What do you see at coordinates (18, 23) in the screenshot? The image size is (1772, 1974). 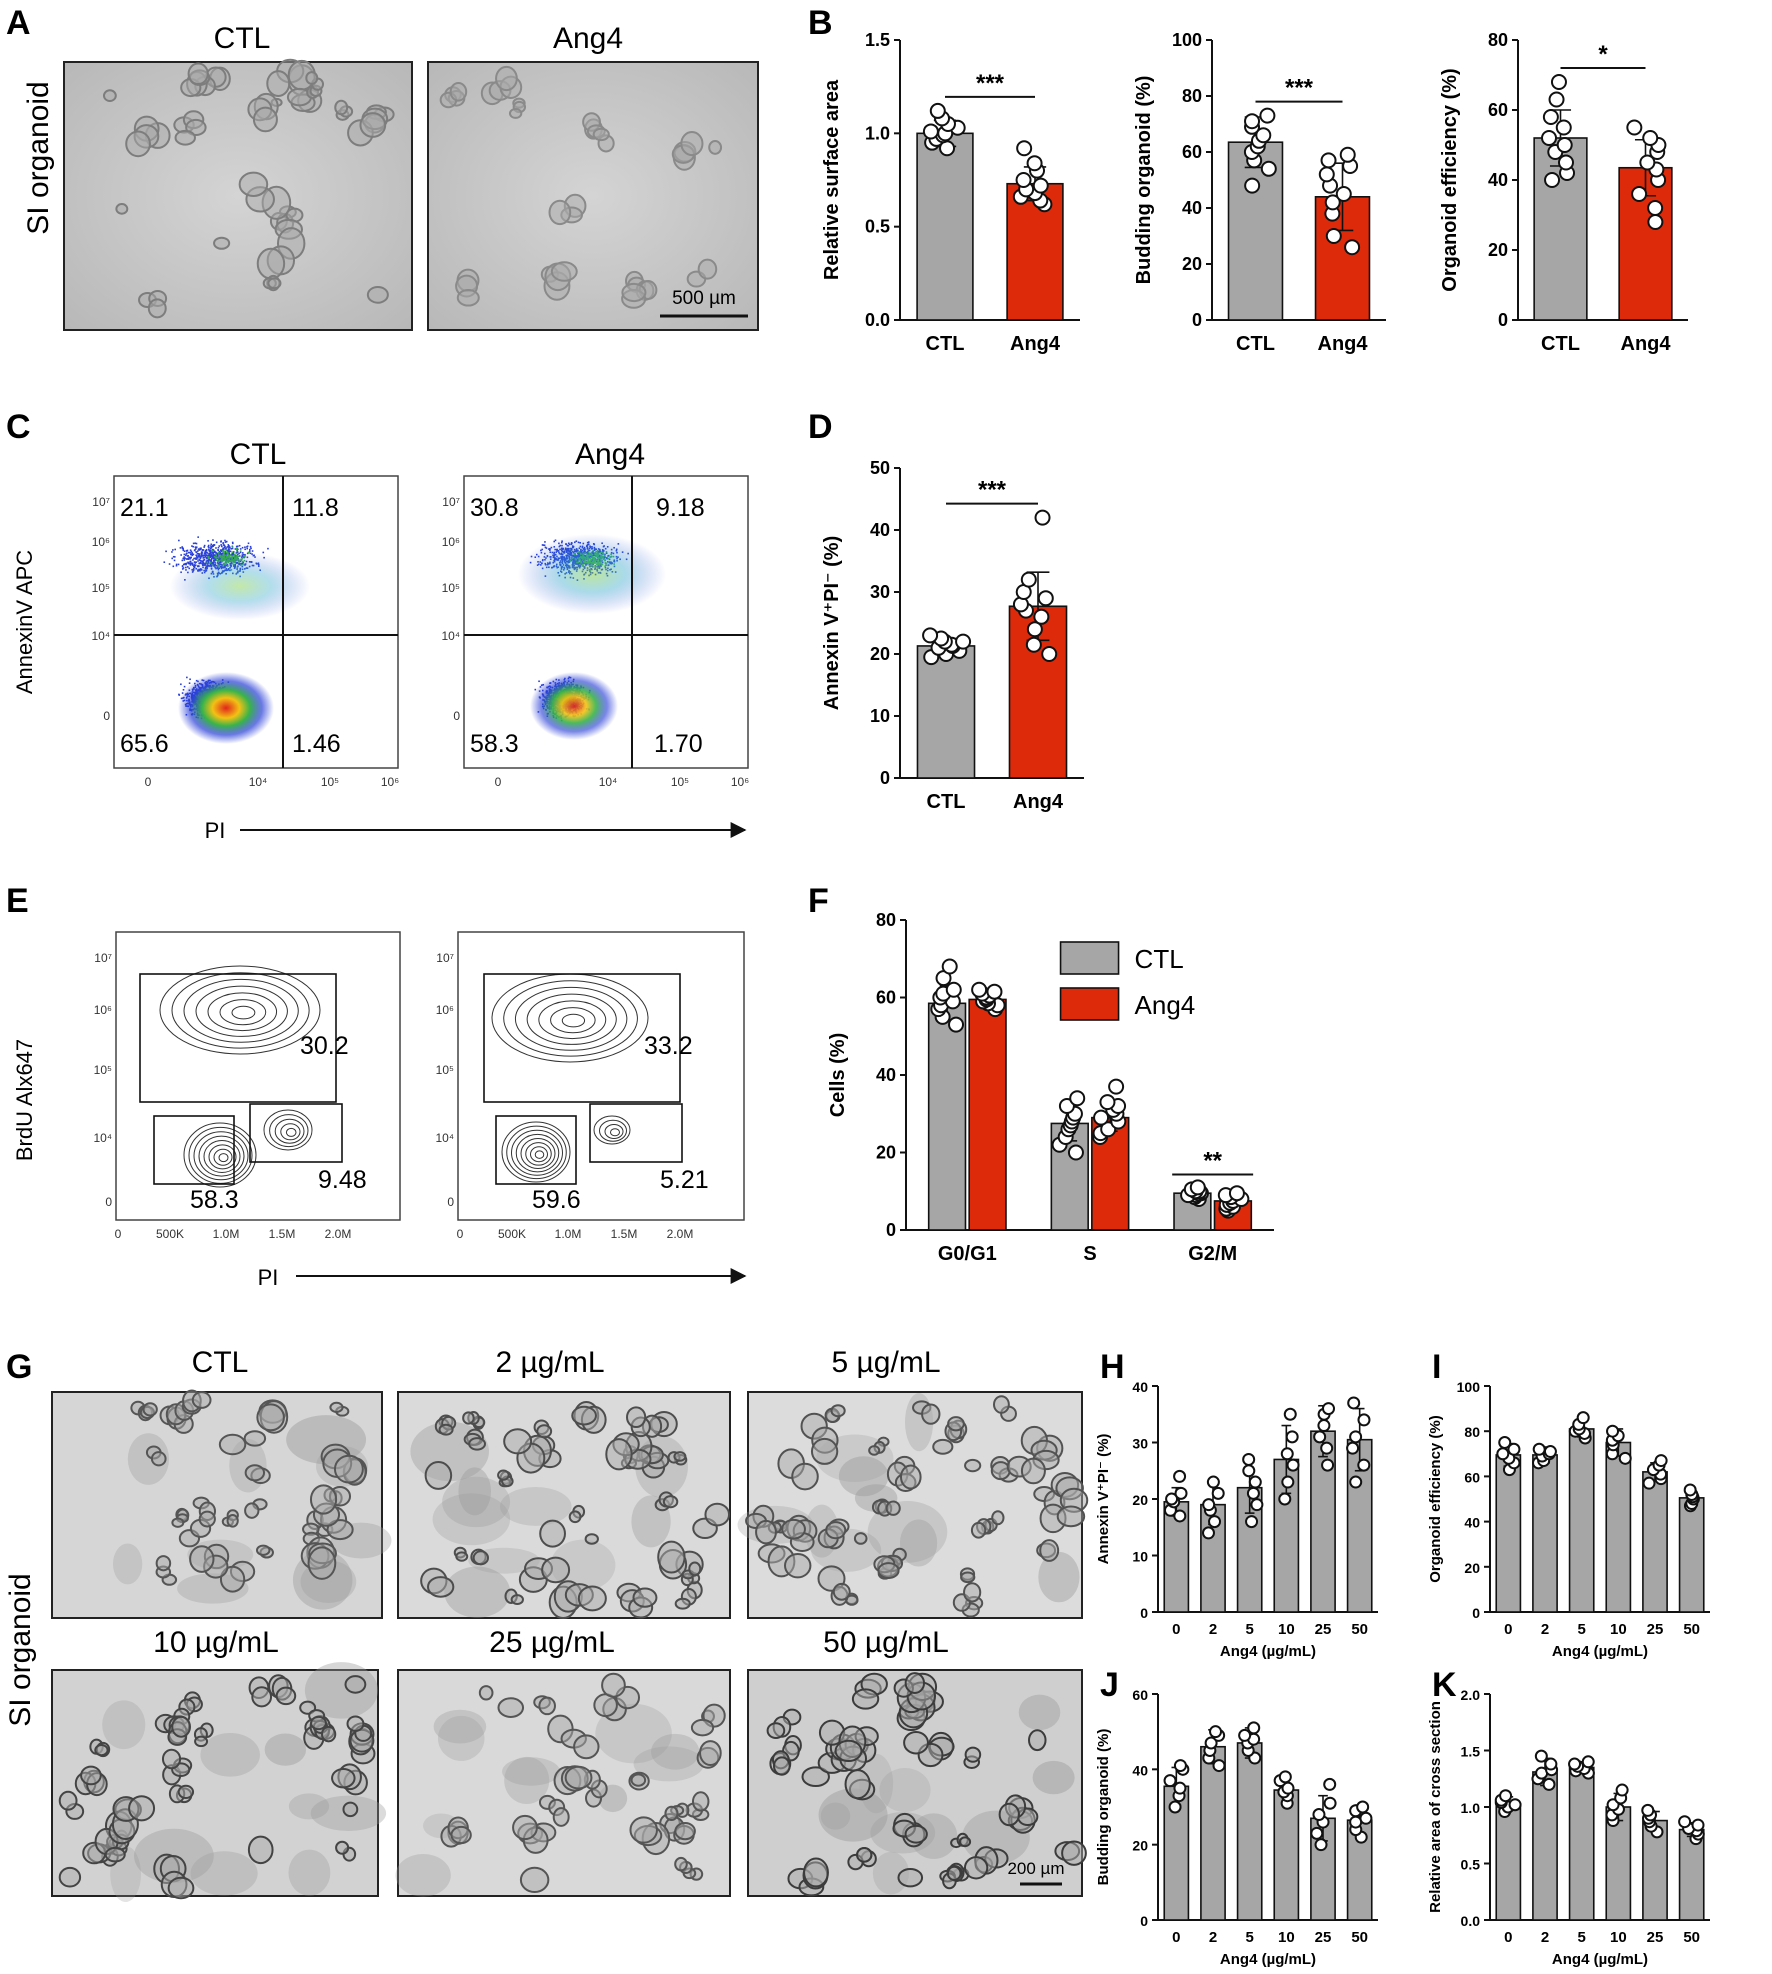 I see `panel-label-a: A` at bounding box center [18, 23].